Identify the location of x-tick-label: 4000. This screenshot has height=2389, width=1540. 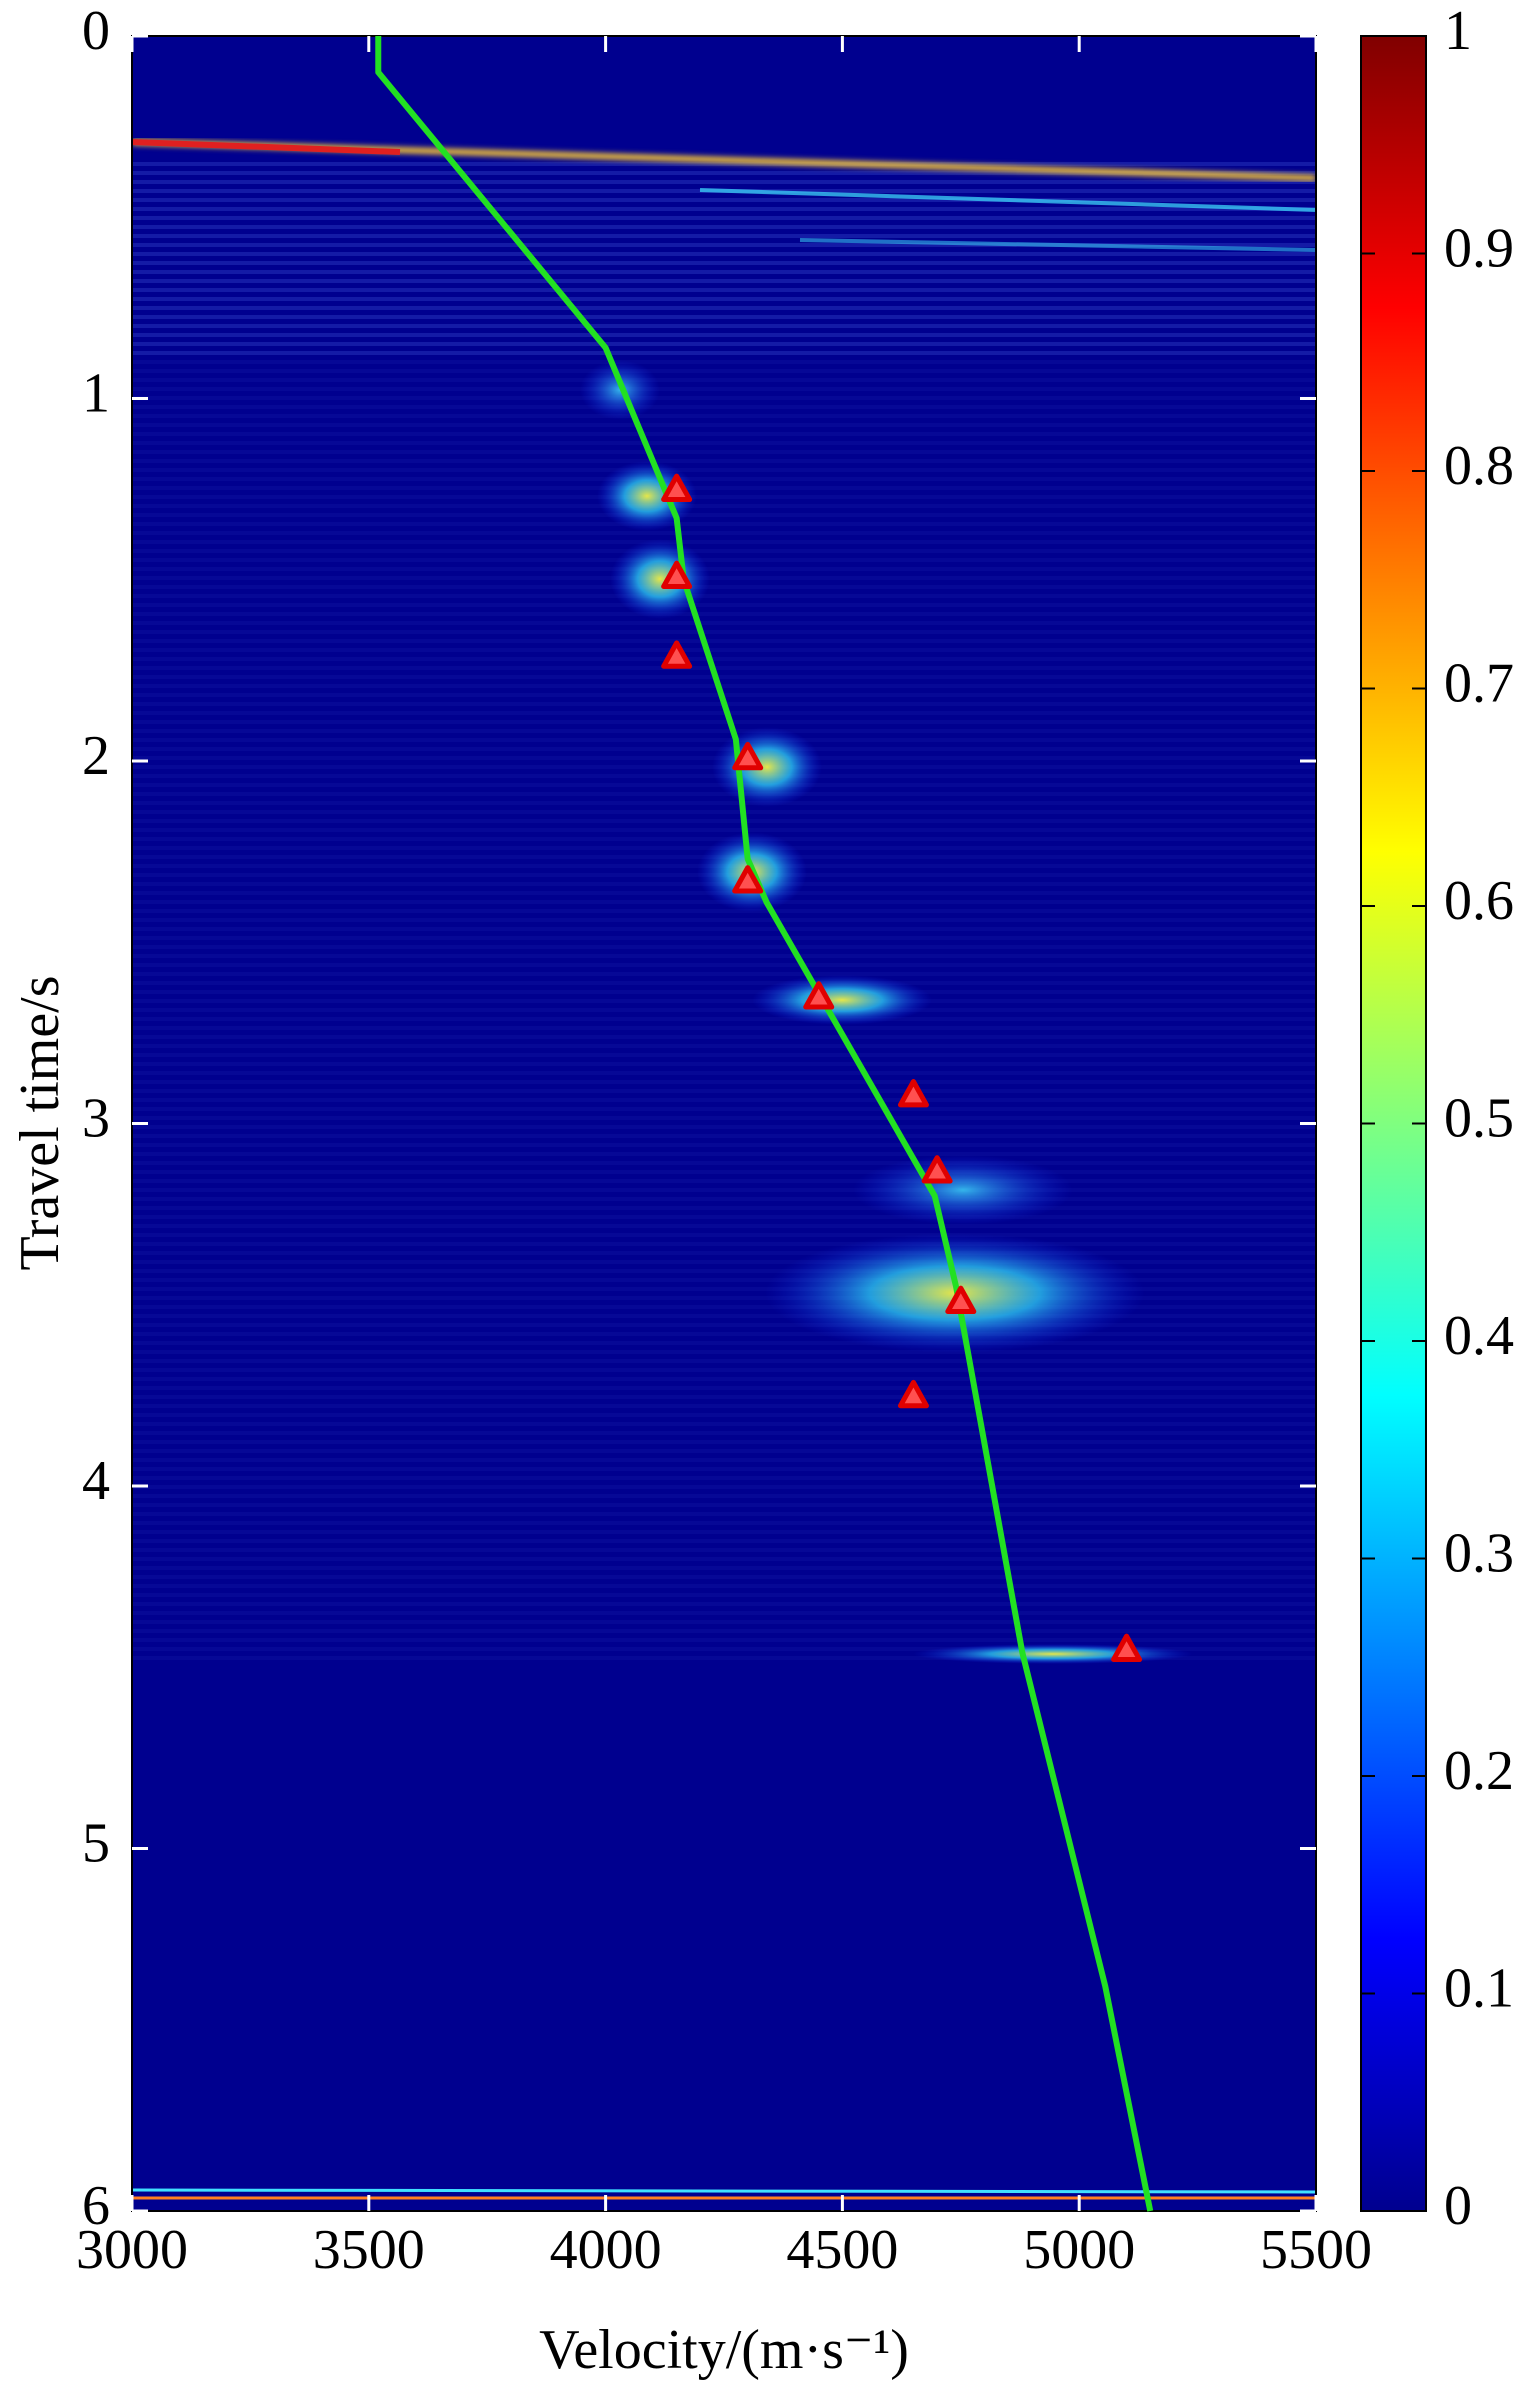
(606, 2250).